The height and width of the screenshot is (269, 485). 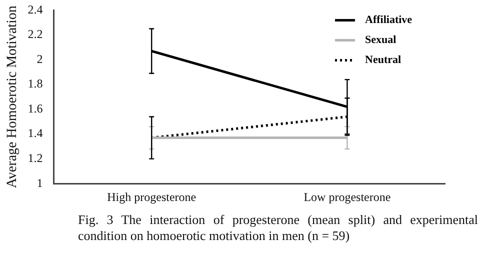 I want to click on y-tick-label: 2, so click(x=39, y=59).